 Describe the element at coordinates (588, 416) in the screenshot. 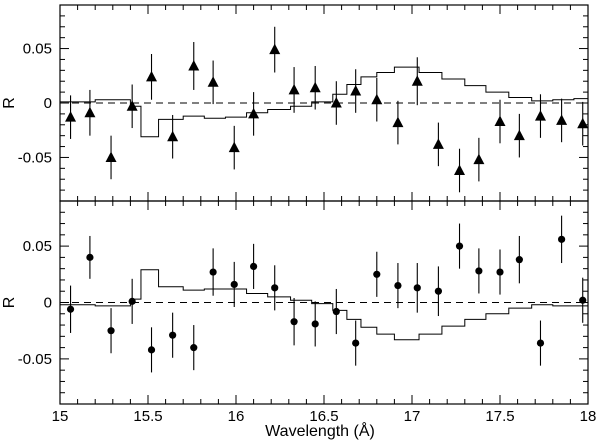

I see `x-tick-label: 18` at that location.